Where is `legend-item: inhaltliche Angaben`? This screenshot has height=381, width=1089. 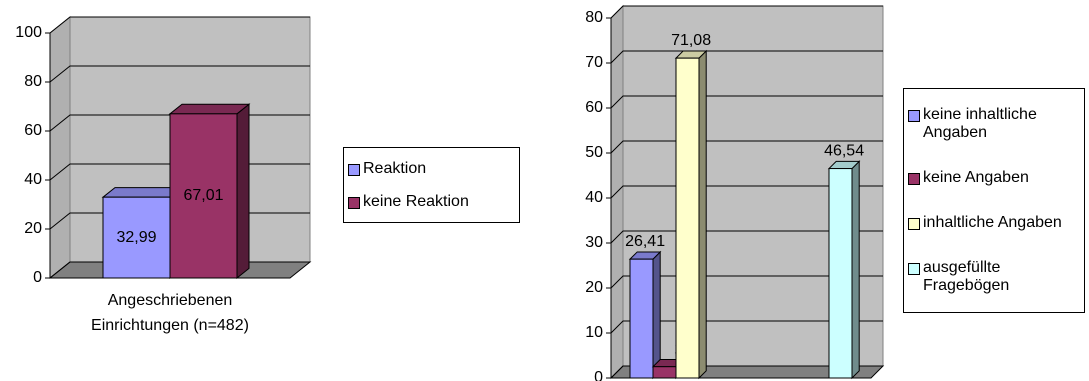
legend-item: inhaltliche Angaben is located at coordinates (994, 223).